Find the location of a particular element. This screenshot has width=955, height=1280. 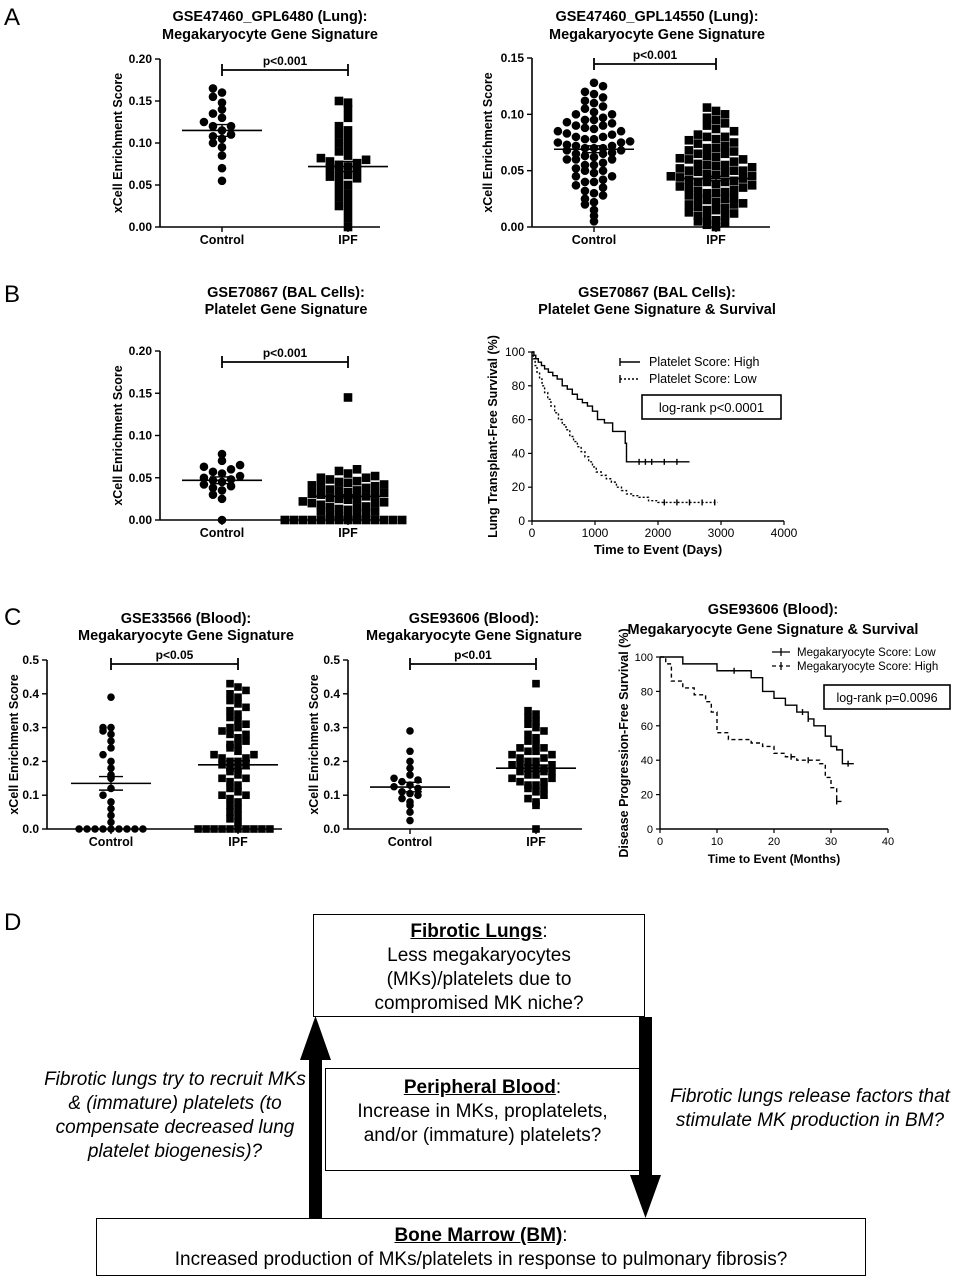

up-arrow-shaft is located at coordinates (315, 1139).